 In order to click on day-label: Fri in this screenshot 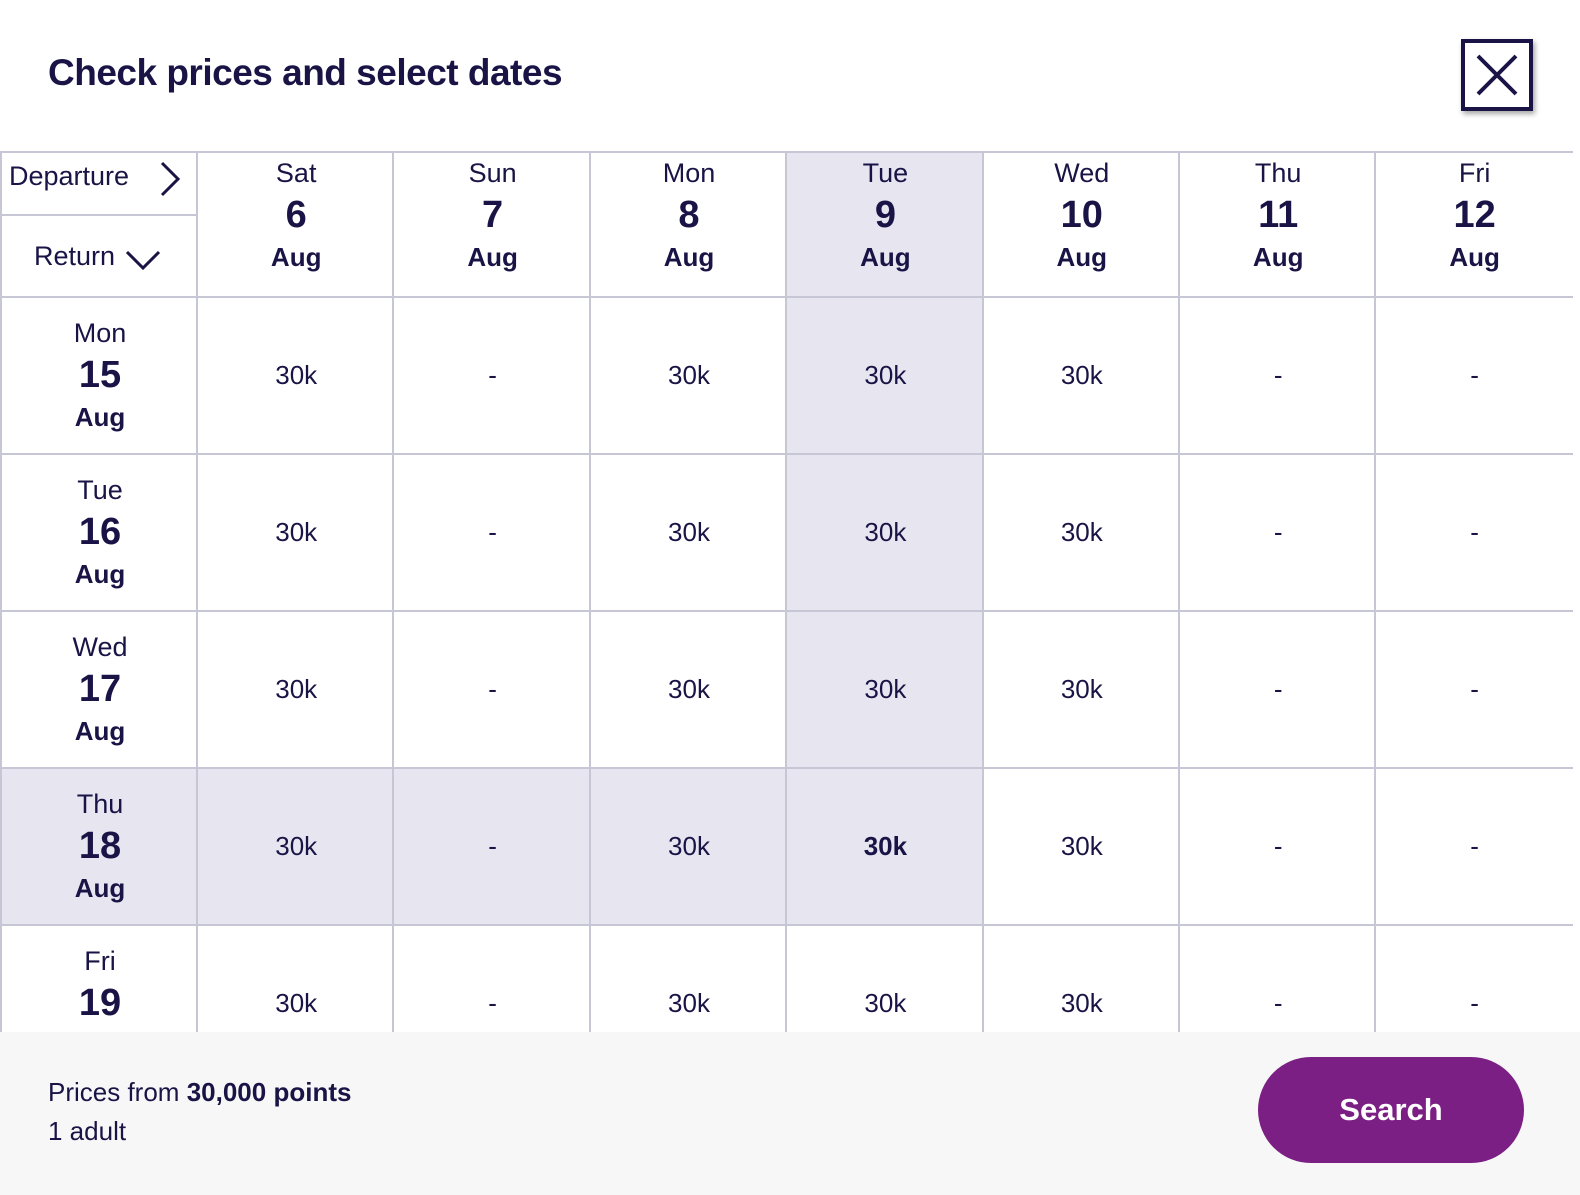, I will do `click(1474, 173)`.